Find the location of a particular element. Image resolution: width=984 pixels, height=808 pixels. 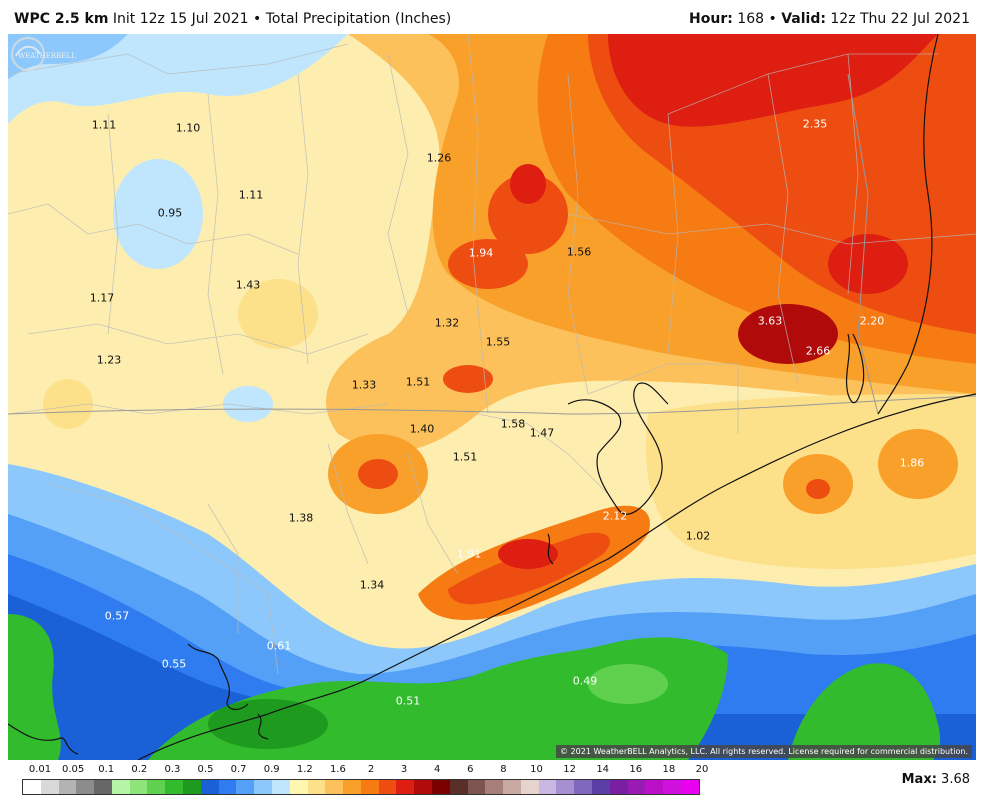

precip-value: 3.63 is located at coordinates (770, 321).